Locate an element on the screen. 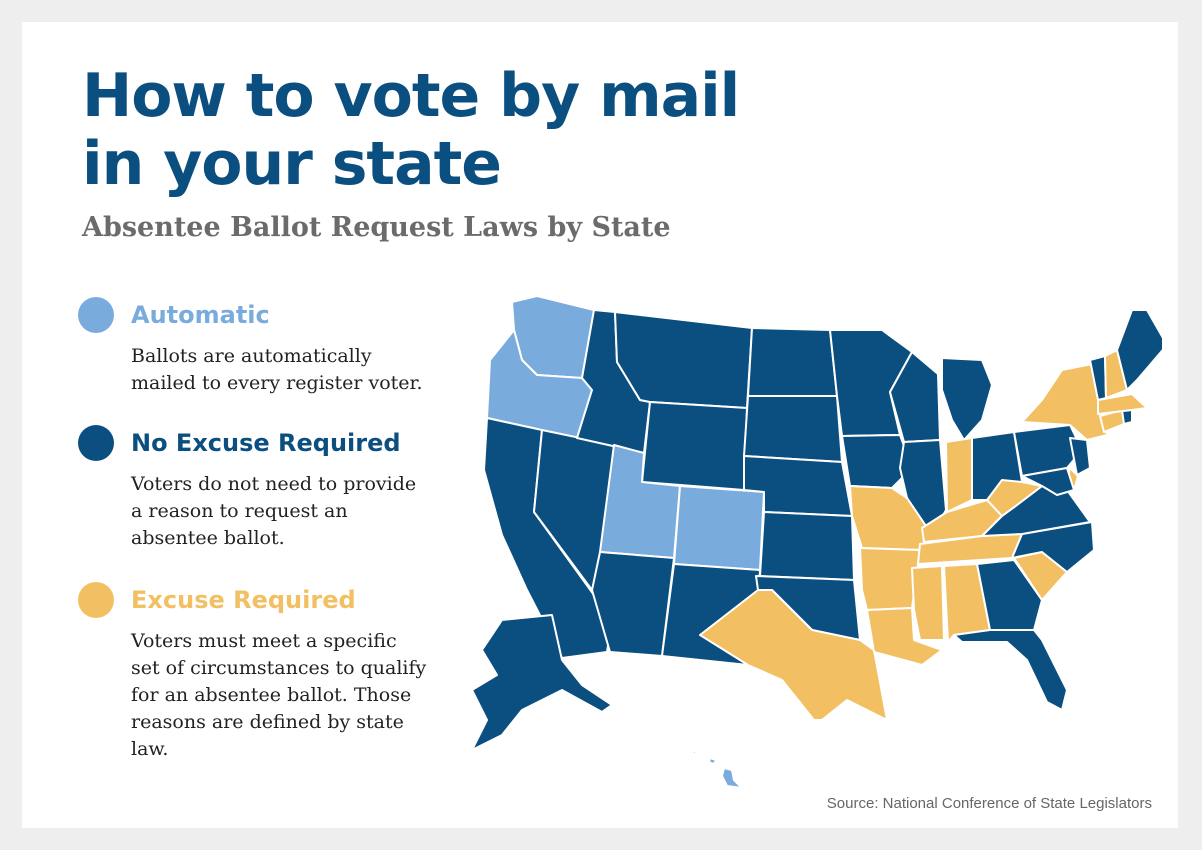 This screenshot has width=1202, height=850. legend-dot-excuse is located at coordinates (96, 600).